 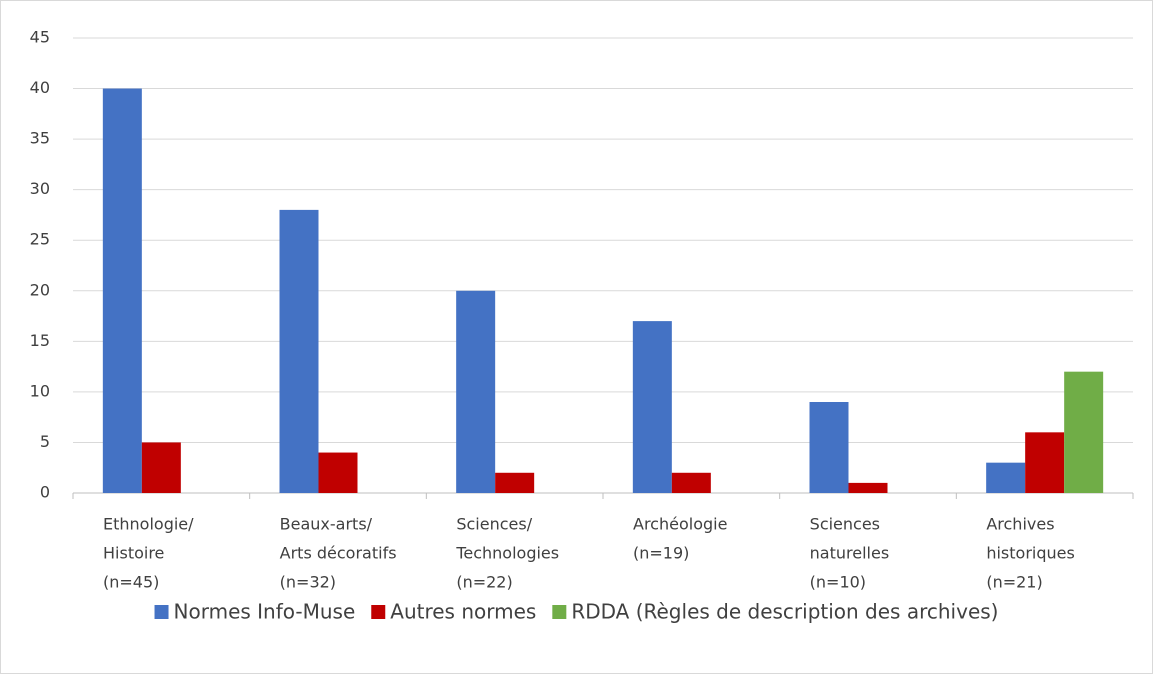 What do you see at coordinates (40, 340) in the screenshot?
I see `y-tick-label: 15` at bounding box center [40, 340].